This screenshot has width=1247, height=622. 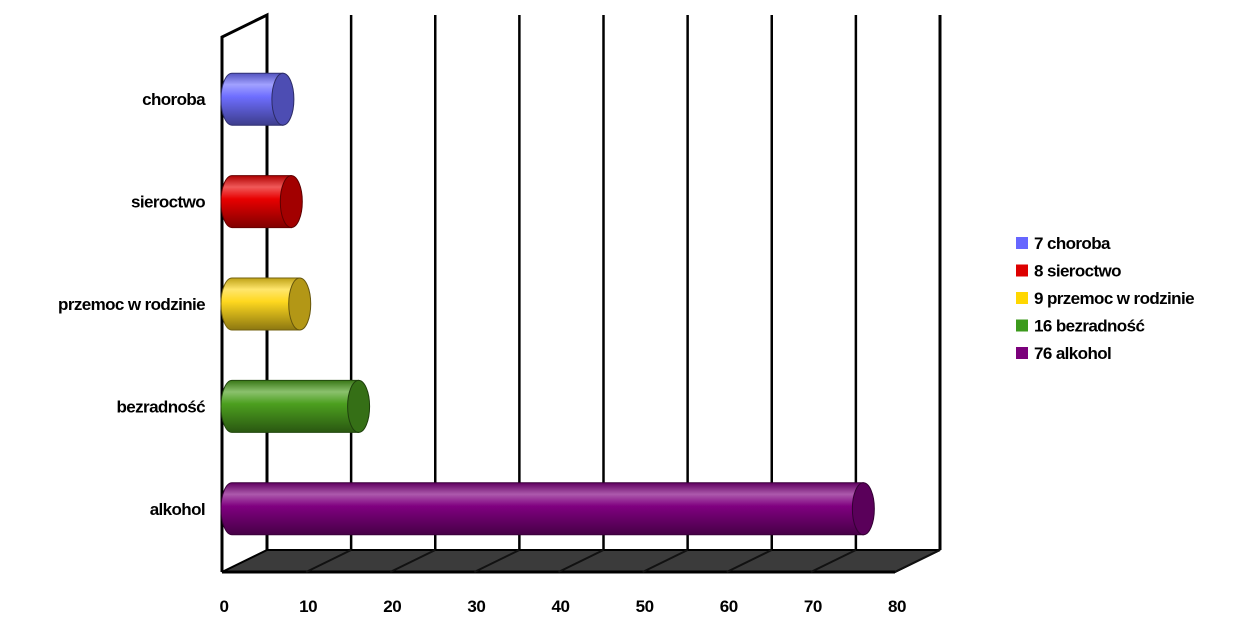 I want to click on category-label: choroba, so click(x=174, y=99).